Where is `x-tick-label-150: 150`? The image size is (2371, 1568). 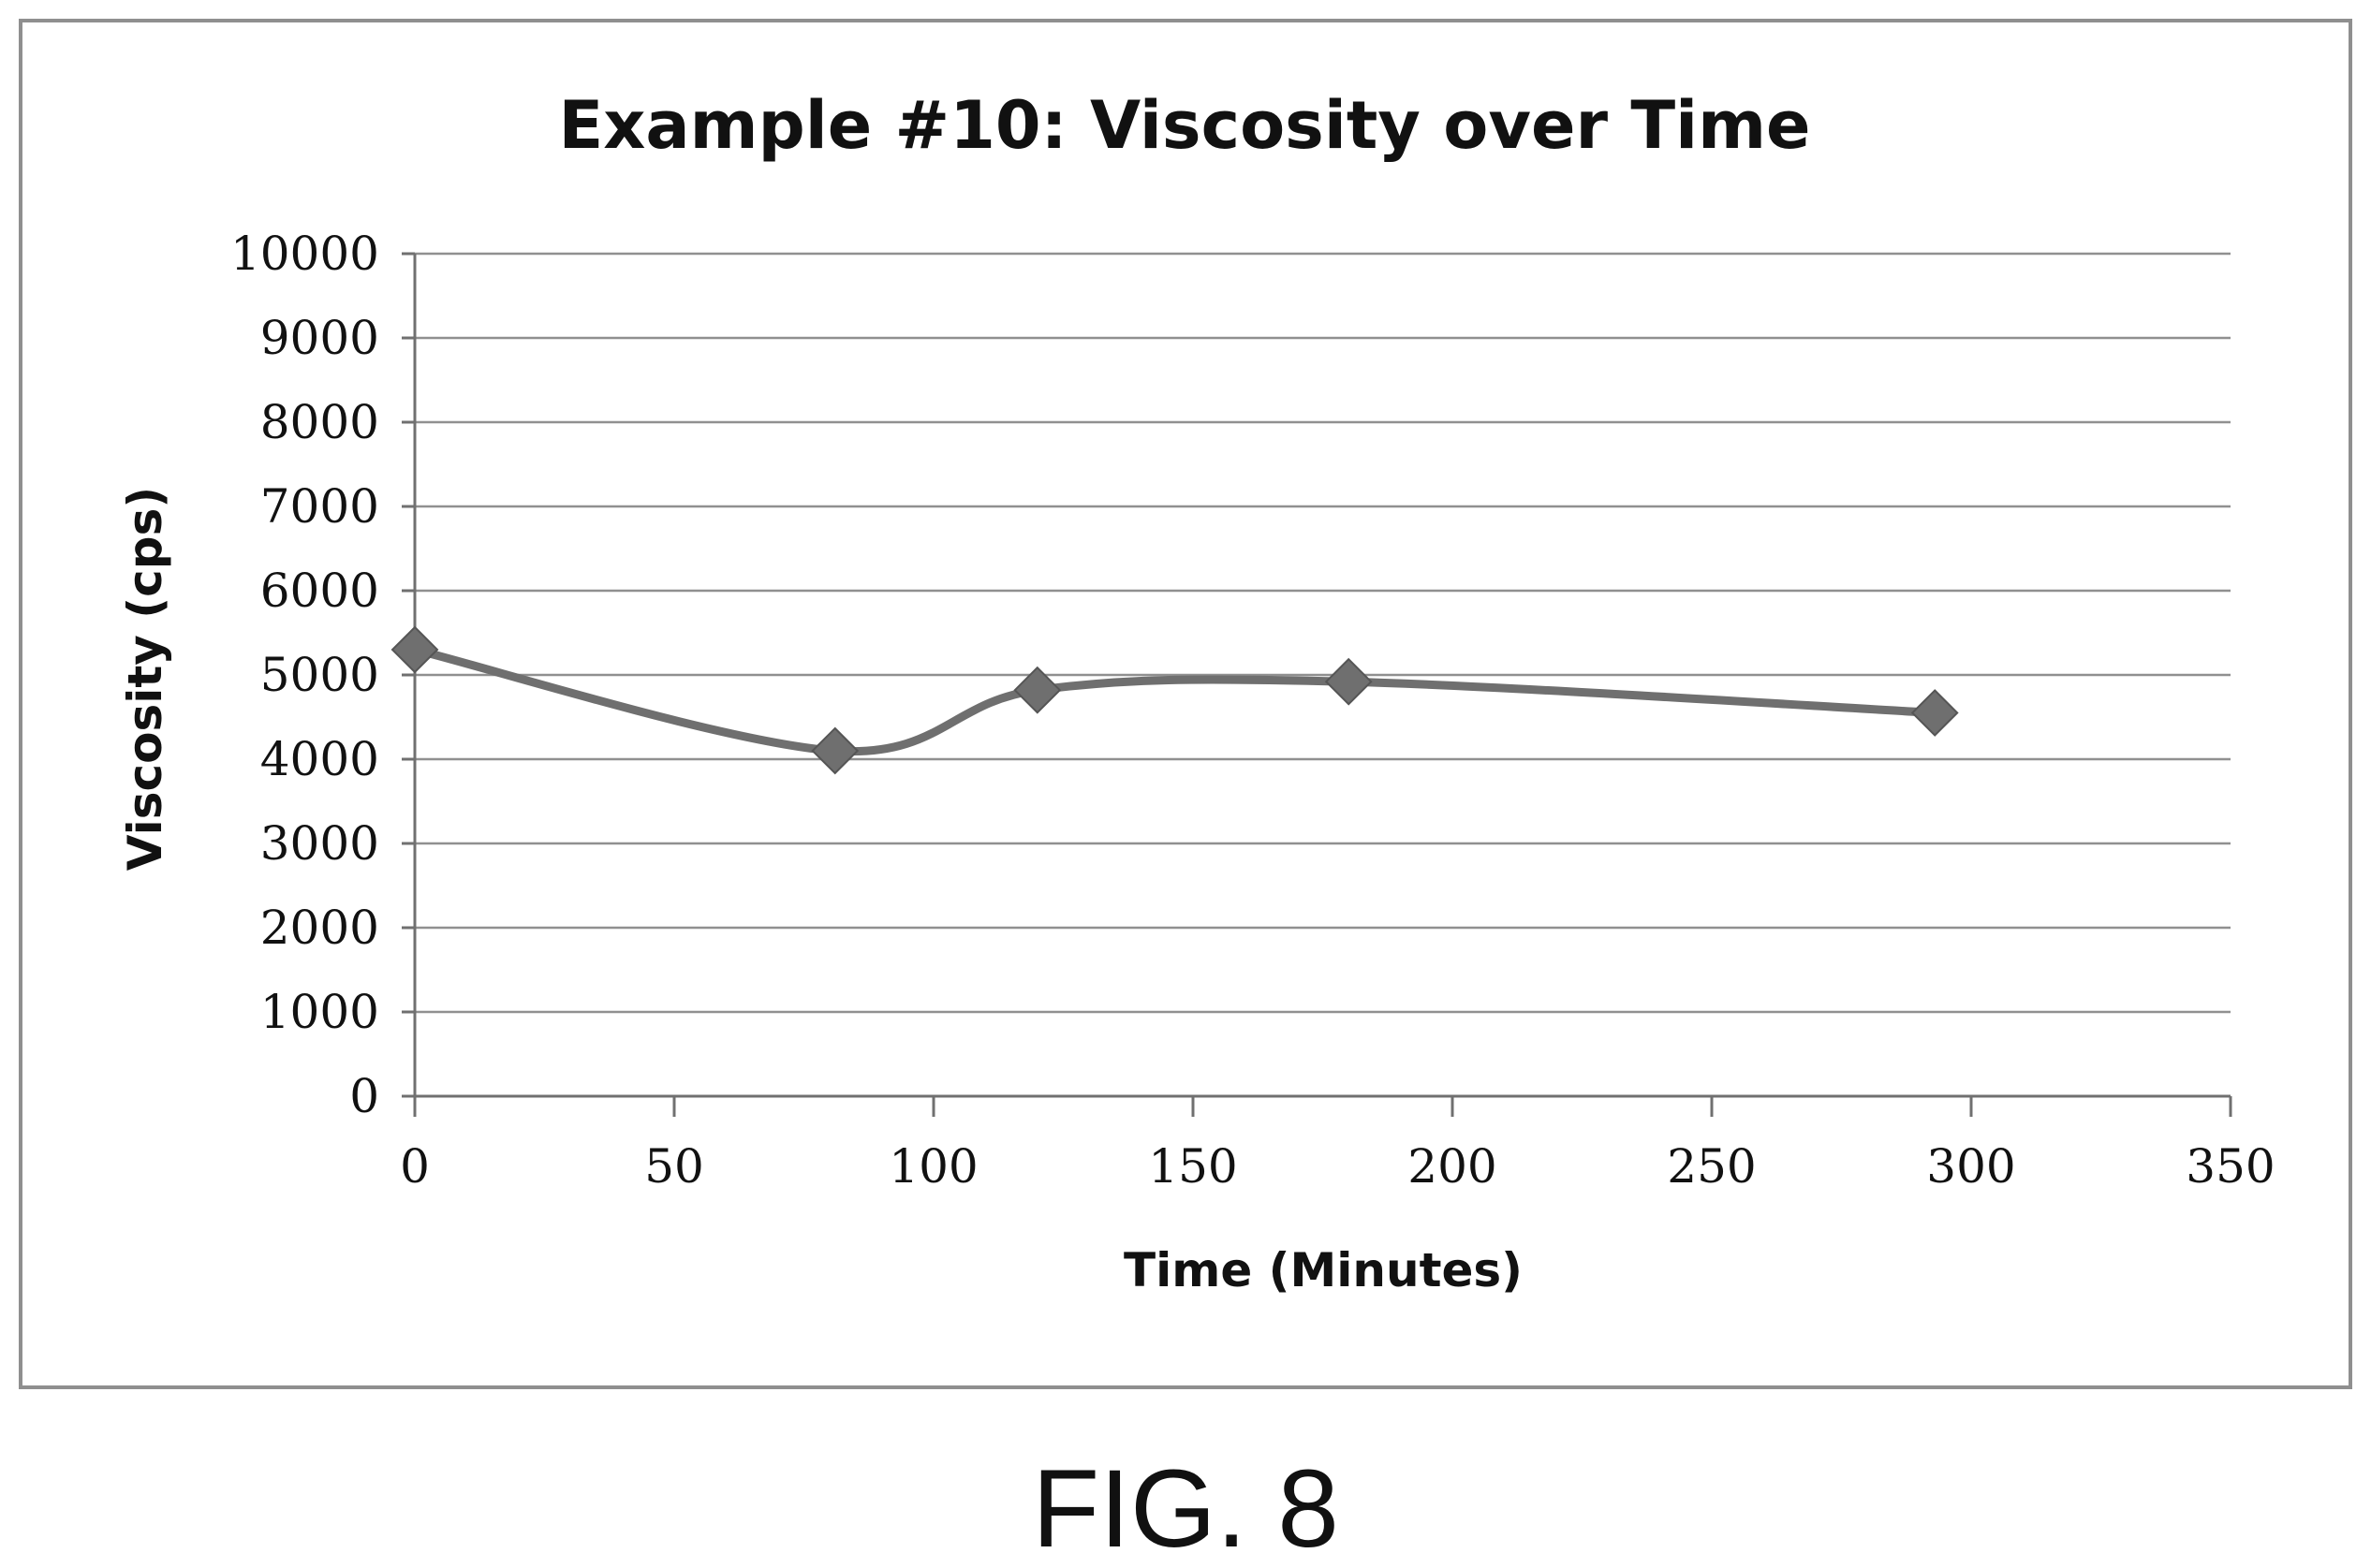 x-tick-label-150: 150 is located at coordinates (1192, 1167).